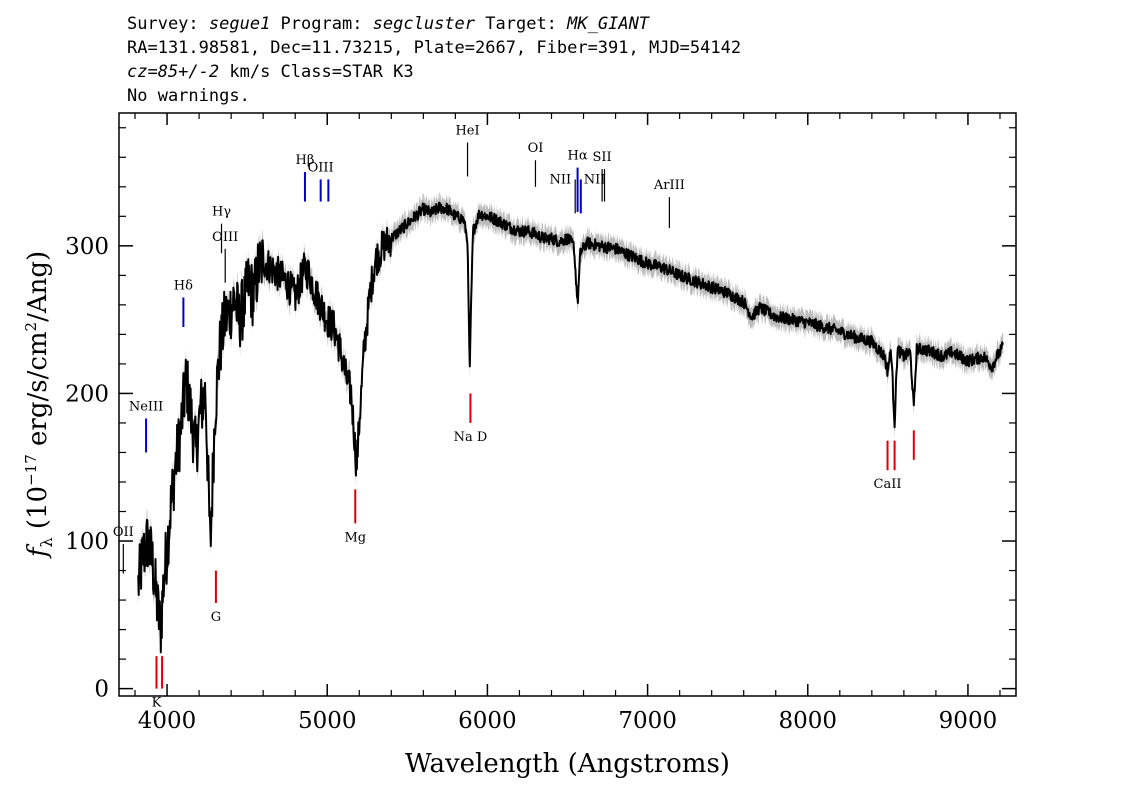  What do you see at coordinates (38, 286) in the screenshot?
I see `y-title-c: /Ang)` at bounding box center [38, 286].